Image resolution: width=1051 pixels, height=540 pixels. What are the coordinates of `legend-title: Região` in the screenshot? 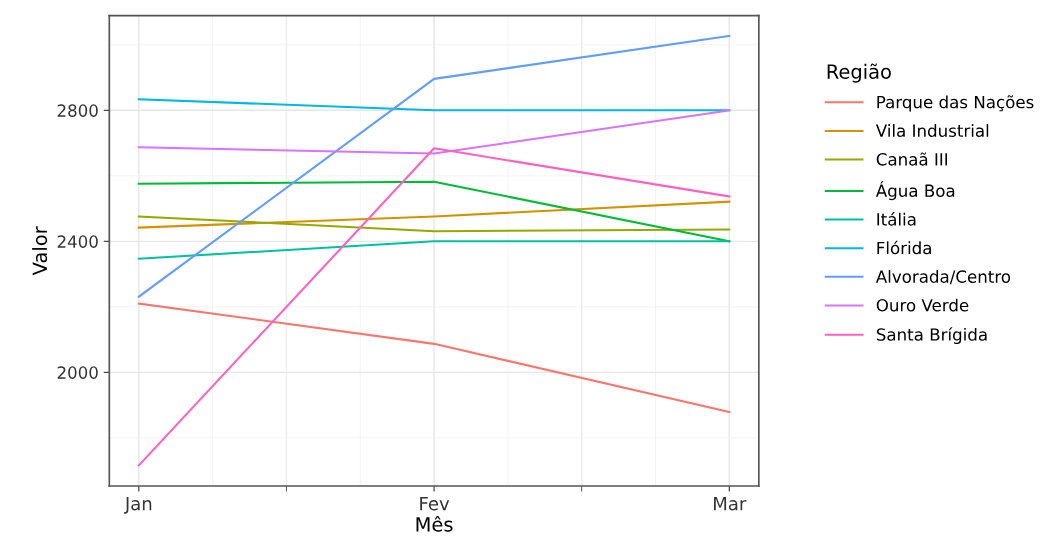 It's located at (859, 73).